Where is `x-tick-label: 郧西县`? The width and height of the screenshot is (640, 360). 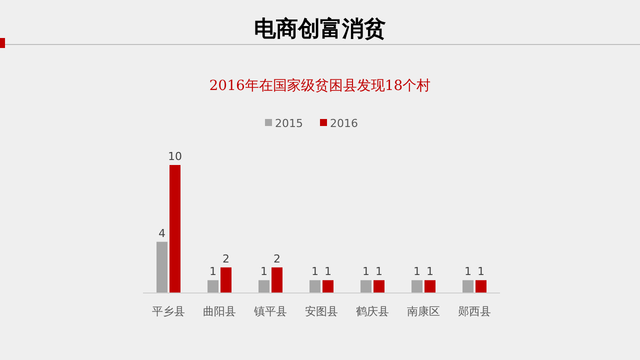 x-tick-label: 郧西县 is located at coordinates (474, 311).